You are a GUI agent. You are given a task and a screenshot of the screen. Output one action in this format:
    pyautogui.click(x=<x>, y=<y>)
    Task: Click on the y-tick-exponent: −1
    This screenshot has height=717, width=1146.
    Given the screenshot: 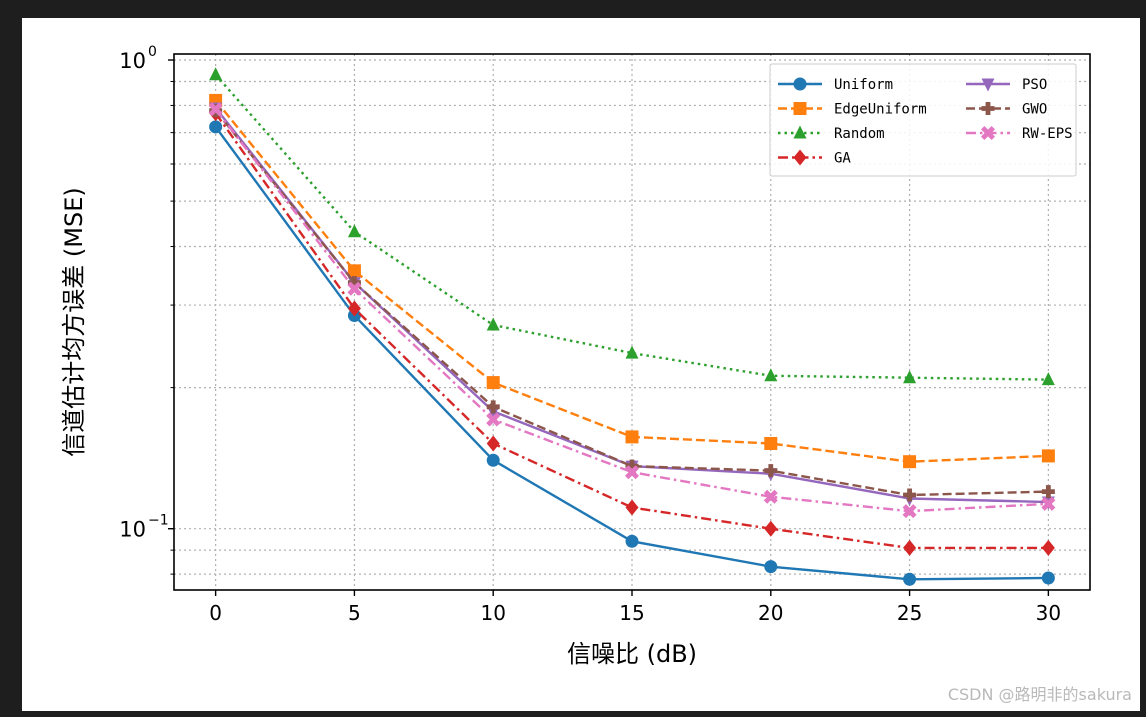 What is the action you would take?
    pyautogui.click(x=158, y=521)
    